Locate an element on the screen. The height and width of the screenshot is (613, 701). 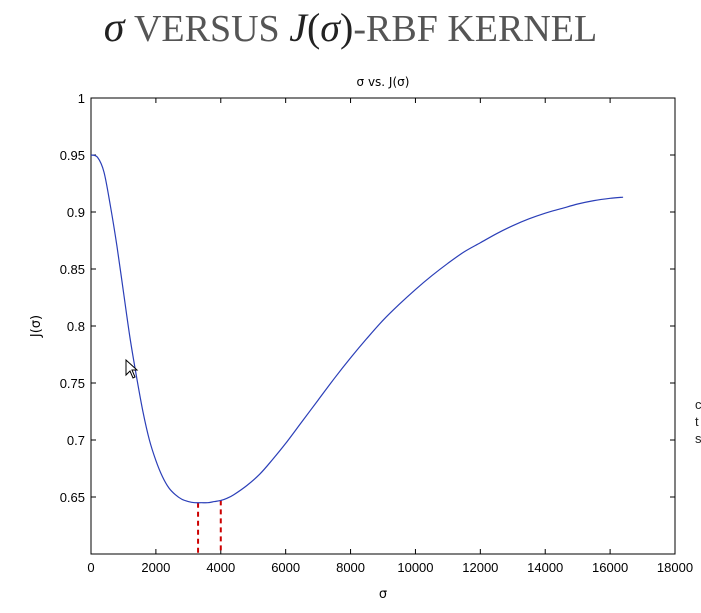
x-tick-label: 6000 is located at coordinates (285, 567).